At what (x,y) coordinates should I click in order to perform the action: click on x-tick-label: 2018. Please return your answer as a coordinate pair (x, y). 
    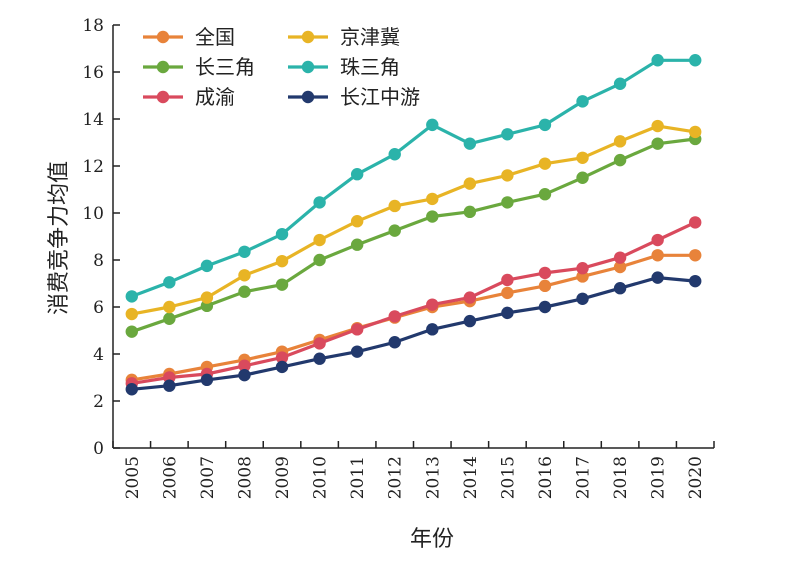
    Looking at the image, I should click on (621, 477).